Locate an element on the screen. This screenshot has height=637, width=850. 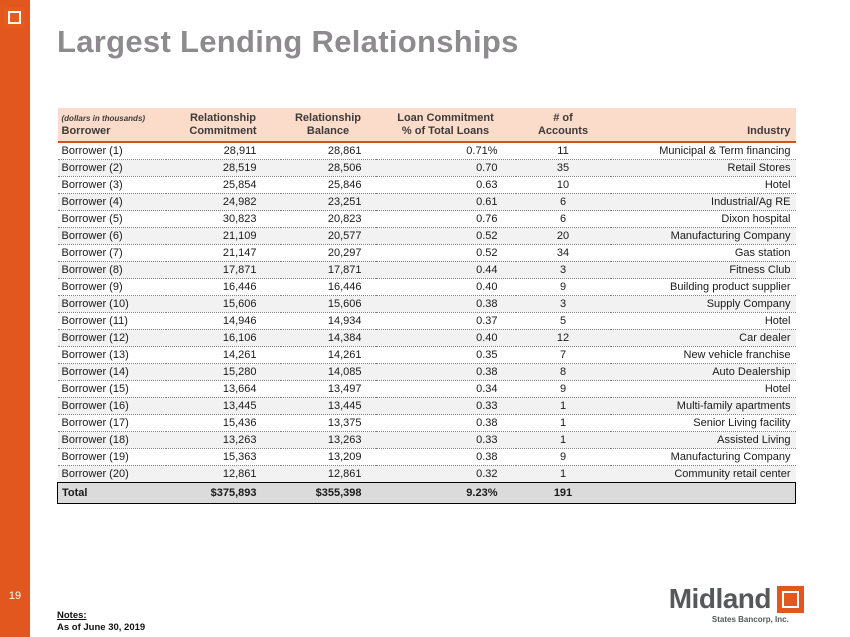
table-cell: Borrower (8) is located at coordinates (111, 270).